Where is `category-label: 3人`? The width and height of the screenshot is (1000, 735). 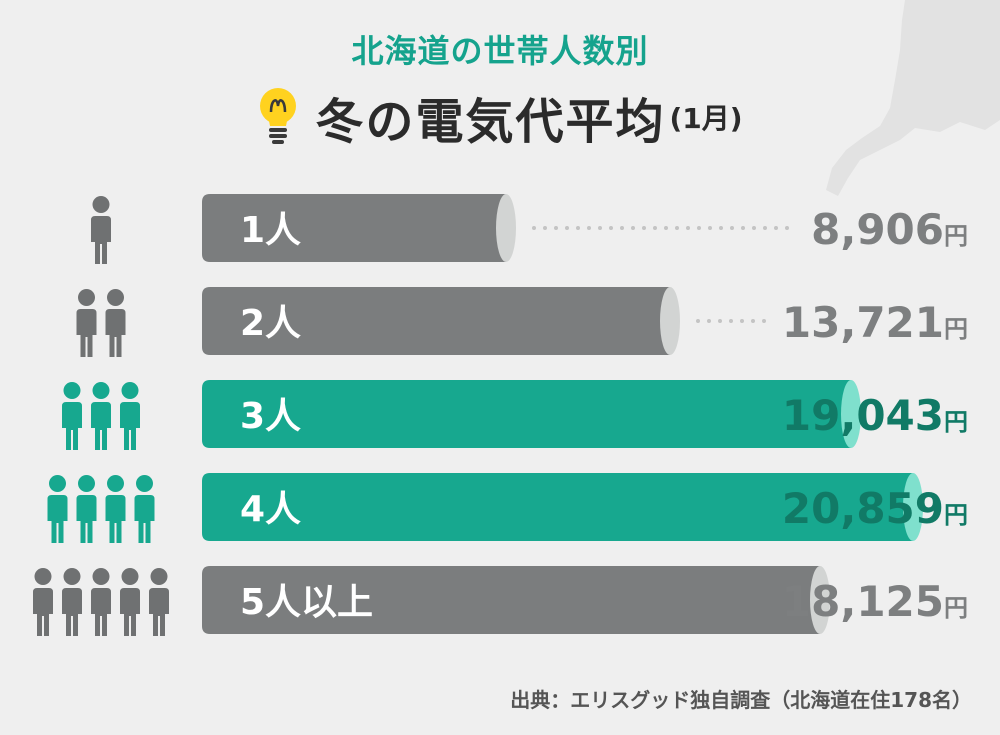 category-label: 3人 is located at coordinates (270, 416).